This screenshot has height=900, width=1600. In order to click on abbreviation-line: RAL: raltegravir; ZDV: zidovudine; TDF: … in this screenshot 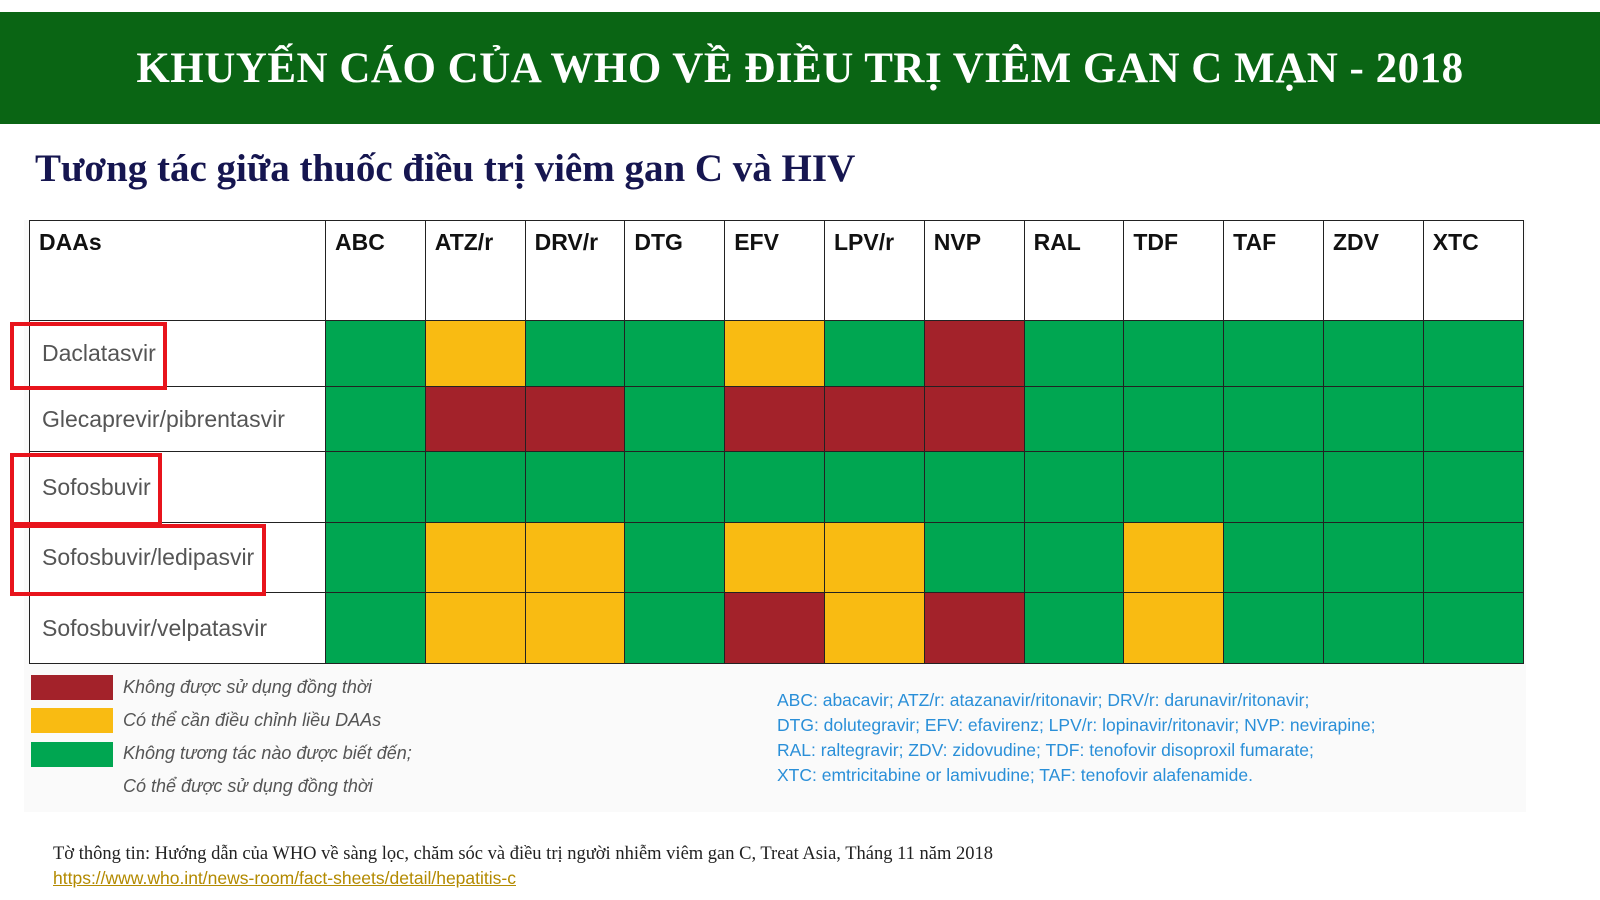, I will do `click(1045, 750)`.